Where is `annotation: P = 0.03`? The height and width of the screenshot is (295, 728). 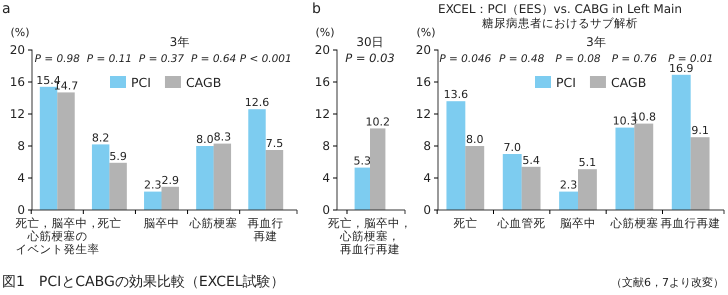
annotation: P = 0.03 is located at coordinates (370, 58).